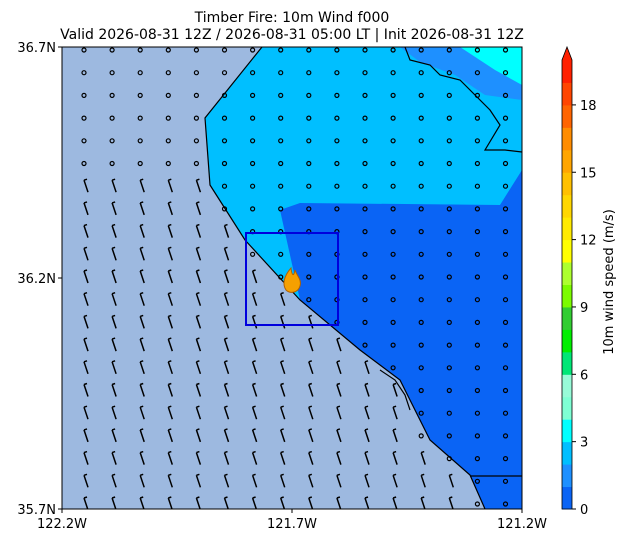  Describe the element at coordinates (588, 241) in the screenshot. I see `colorbar-tick-label: 12` at that location.